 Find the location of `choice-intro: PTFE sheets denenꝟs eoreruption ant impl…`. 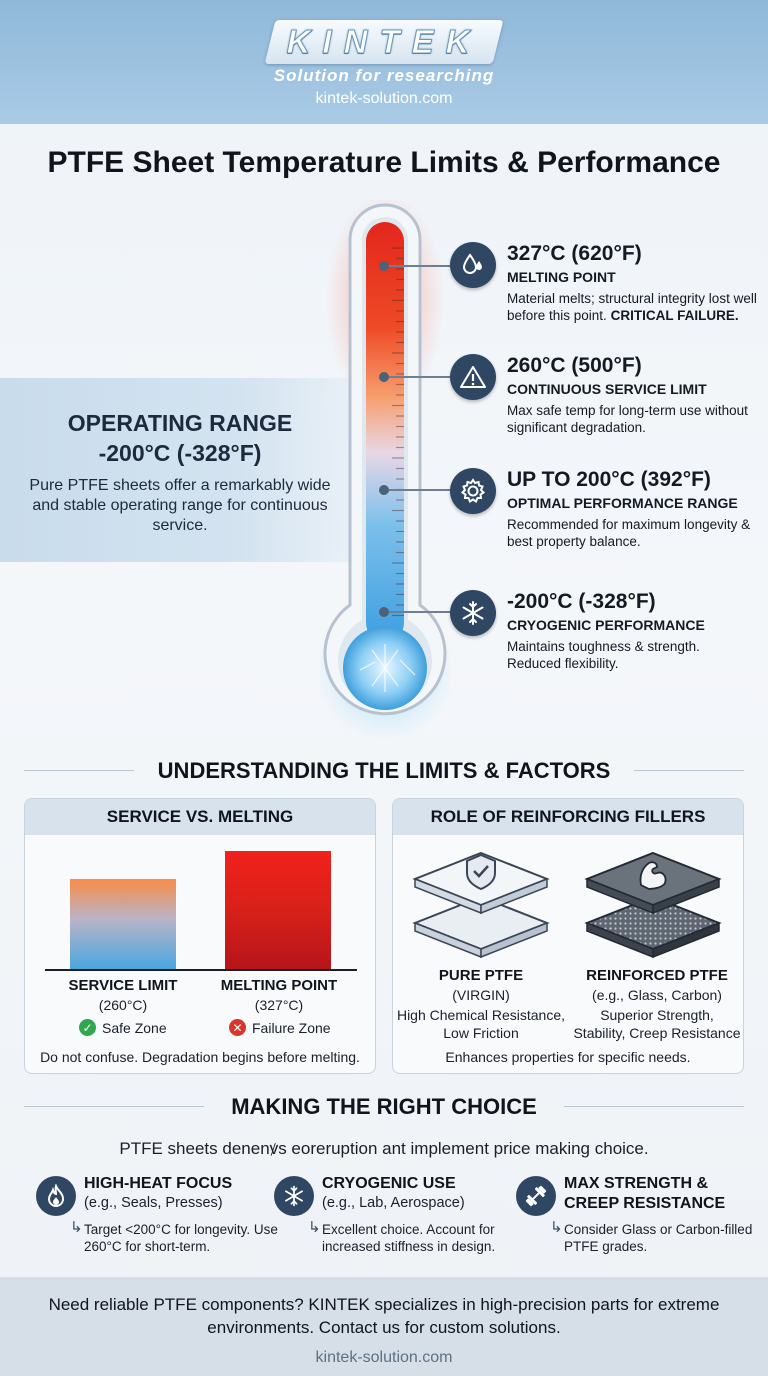

choice-intro: PTFE sheets denenꝟs eoreruption ant impl… is located at coordinates (384, 1148).